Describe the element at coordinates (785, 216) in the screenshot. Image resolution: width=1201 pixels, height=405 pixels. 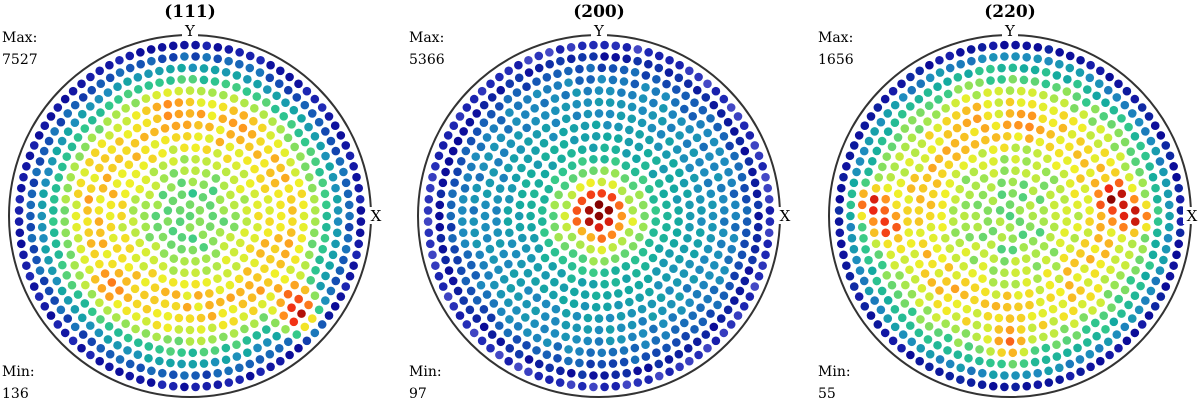
I see `x-axis-label: X` at that location.